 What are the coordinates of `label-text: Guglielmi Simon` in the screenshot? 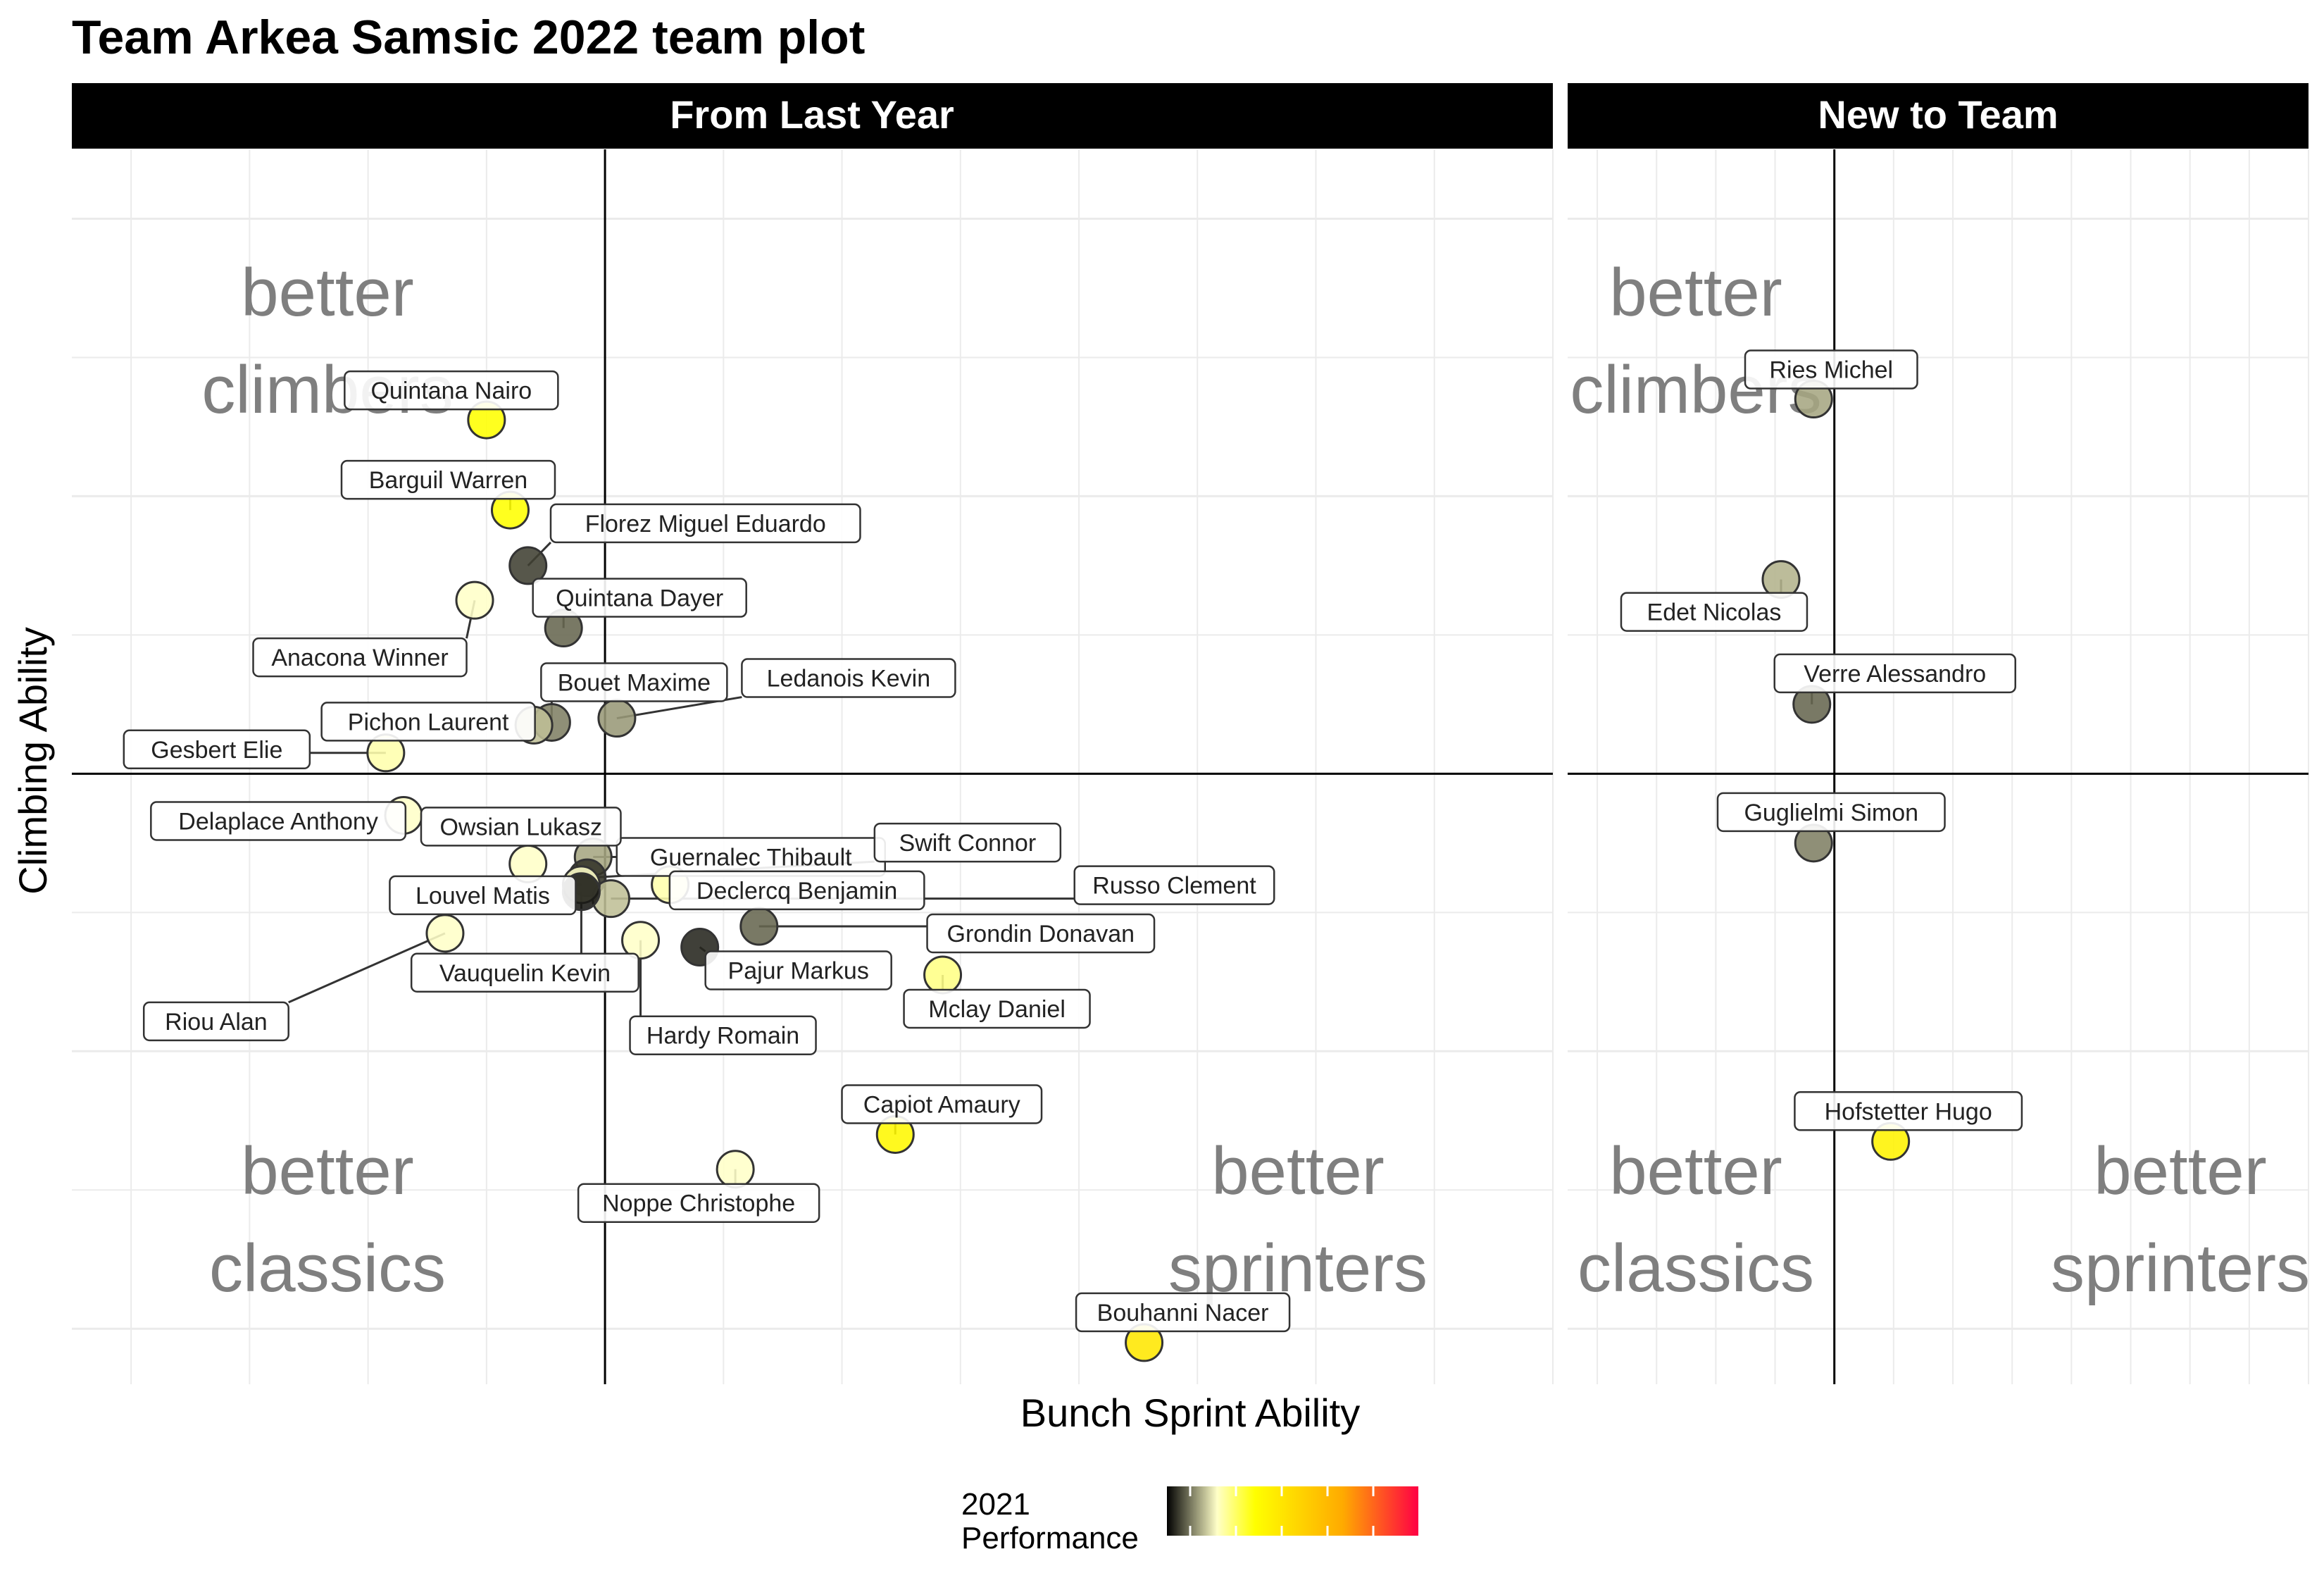 It's located at (1831, 813).